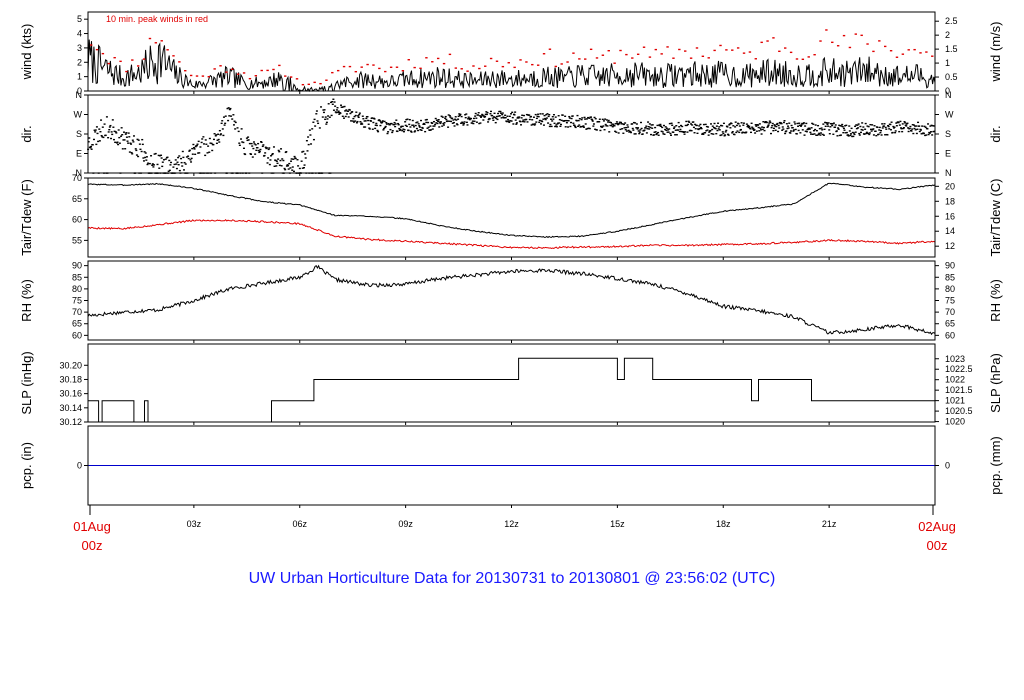 The height and width of the screenshot is (700, 1024). Describe the element at coordinates (511, 300) in the screenshot. I see `relative-humidity-line` at that location.